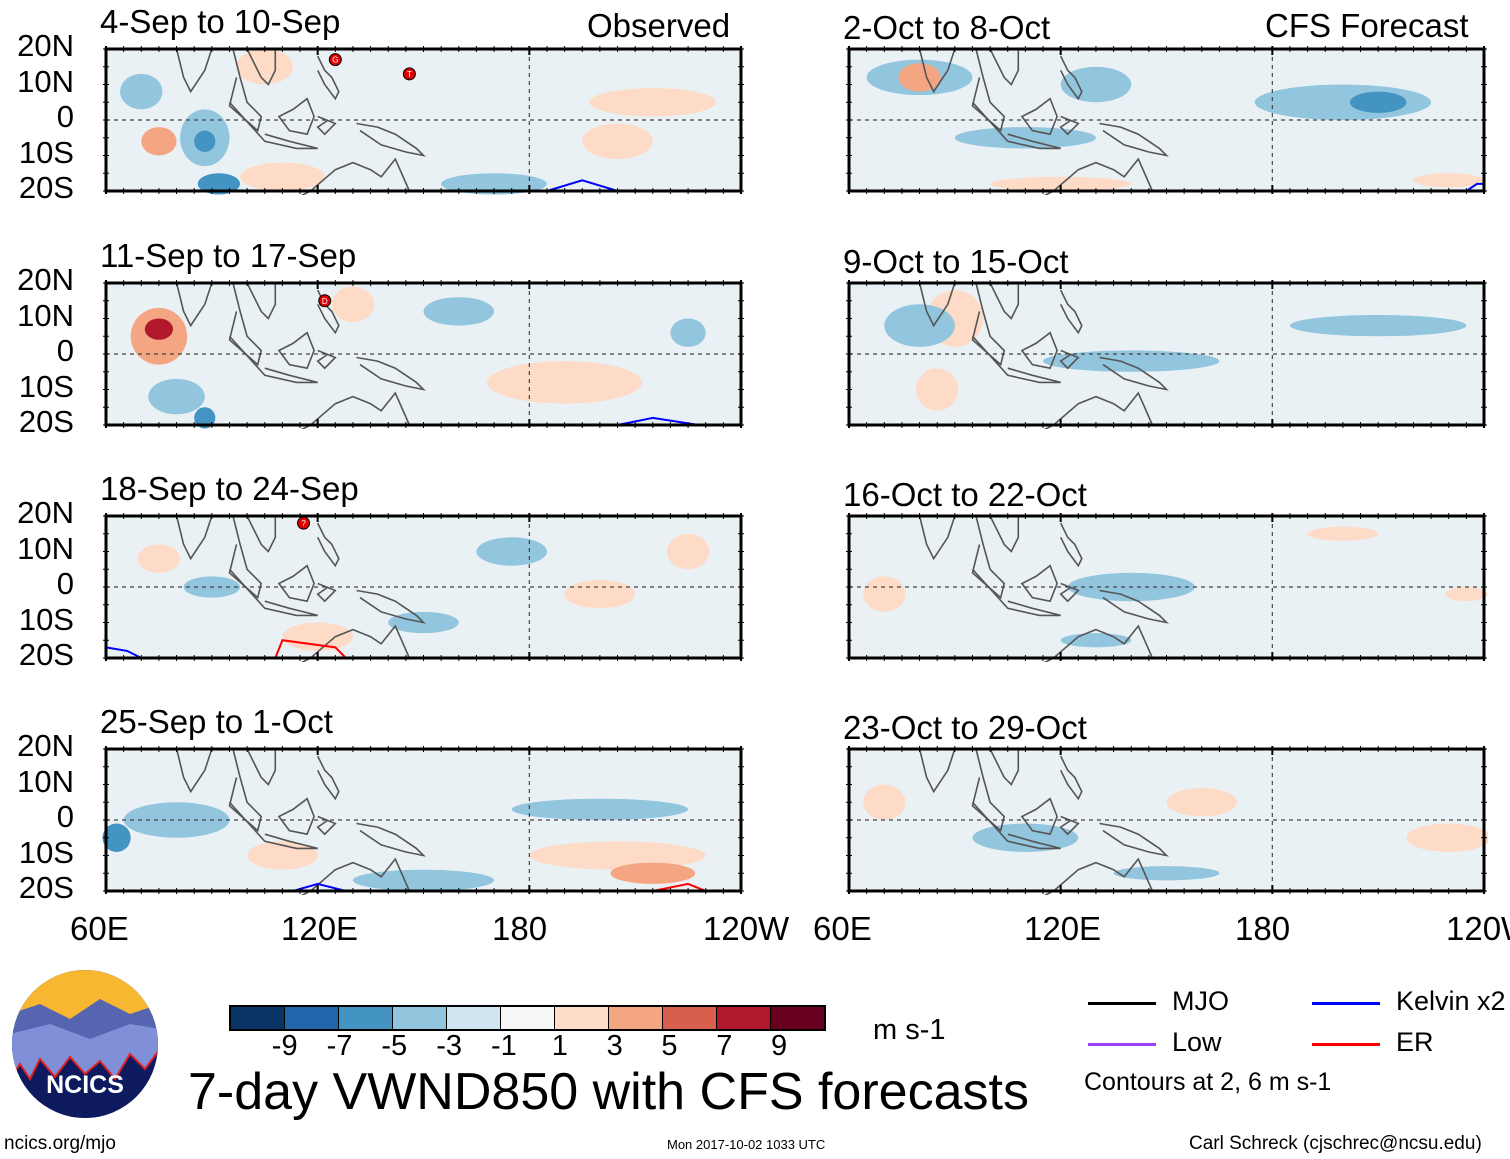  What do you see at coordinates (1122, 1044) in the screenshot?
I see `legend-line-low` at bounding box center [1122, 1044].